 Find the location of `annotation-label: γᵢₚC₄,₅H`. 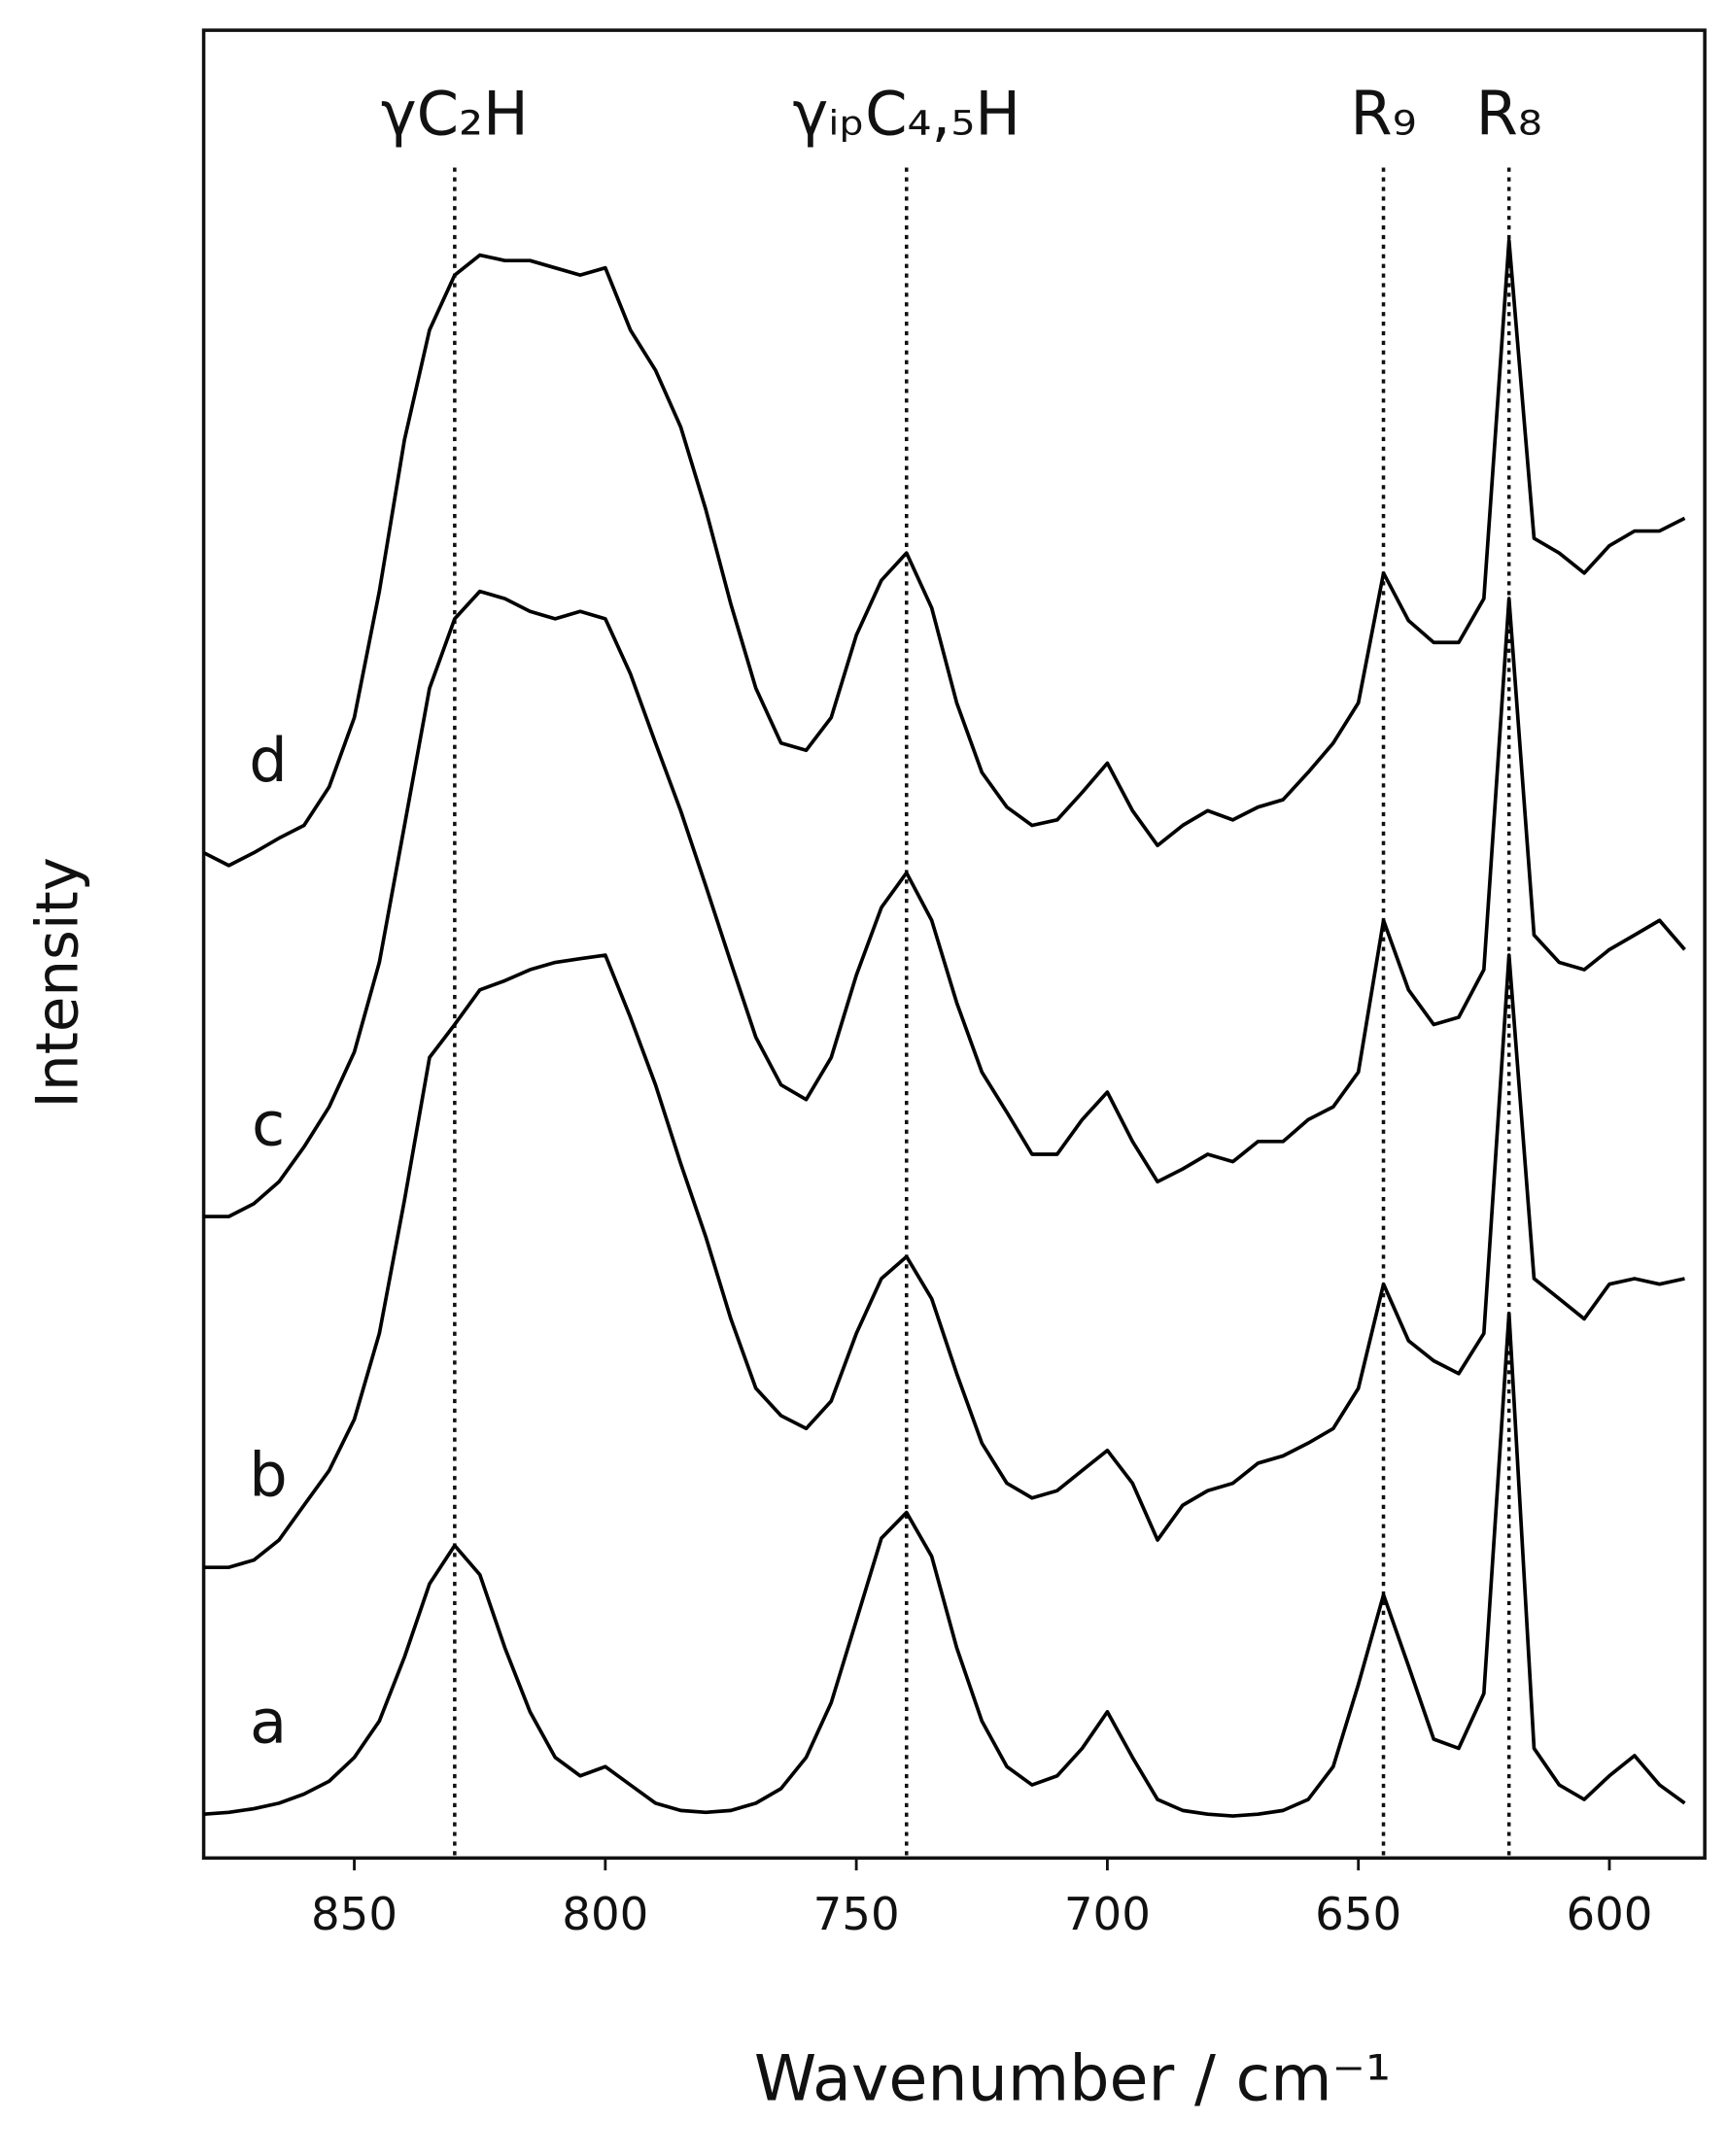

annotation-label: γᵢₚC₄,₅H is located at coordinates (907, 114).